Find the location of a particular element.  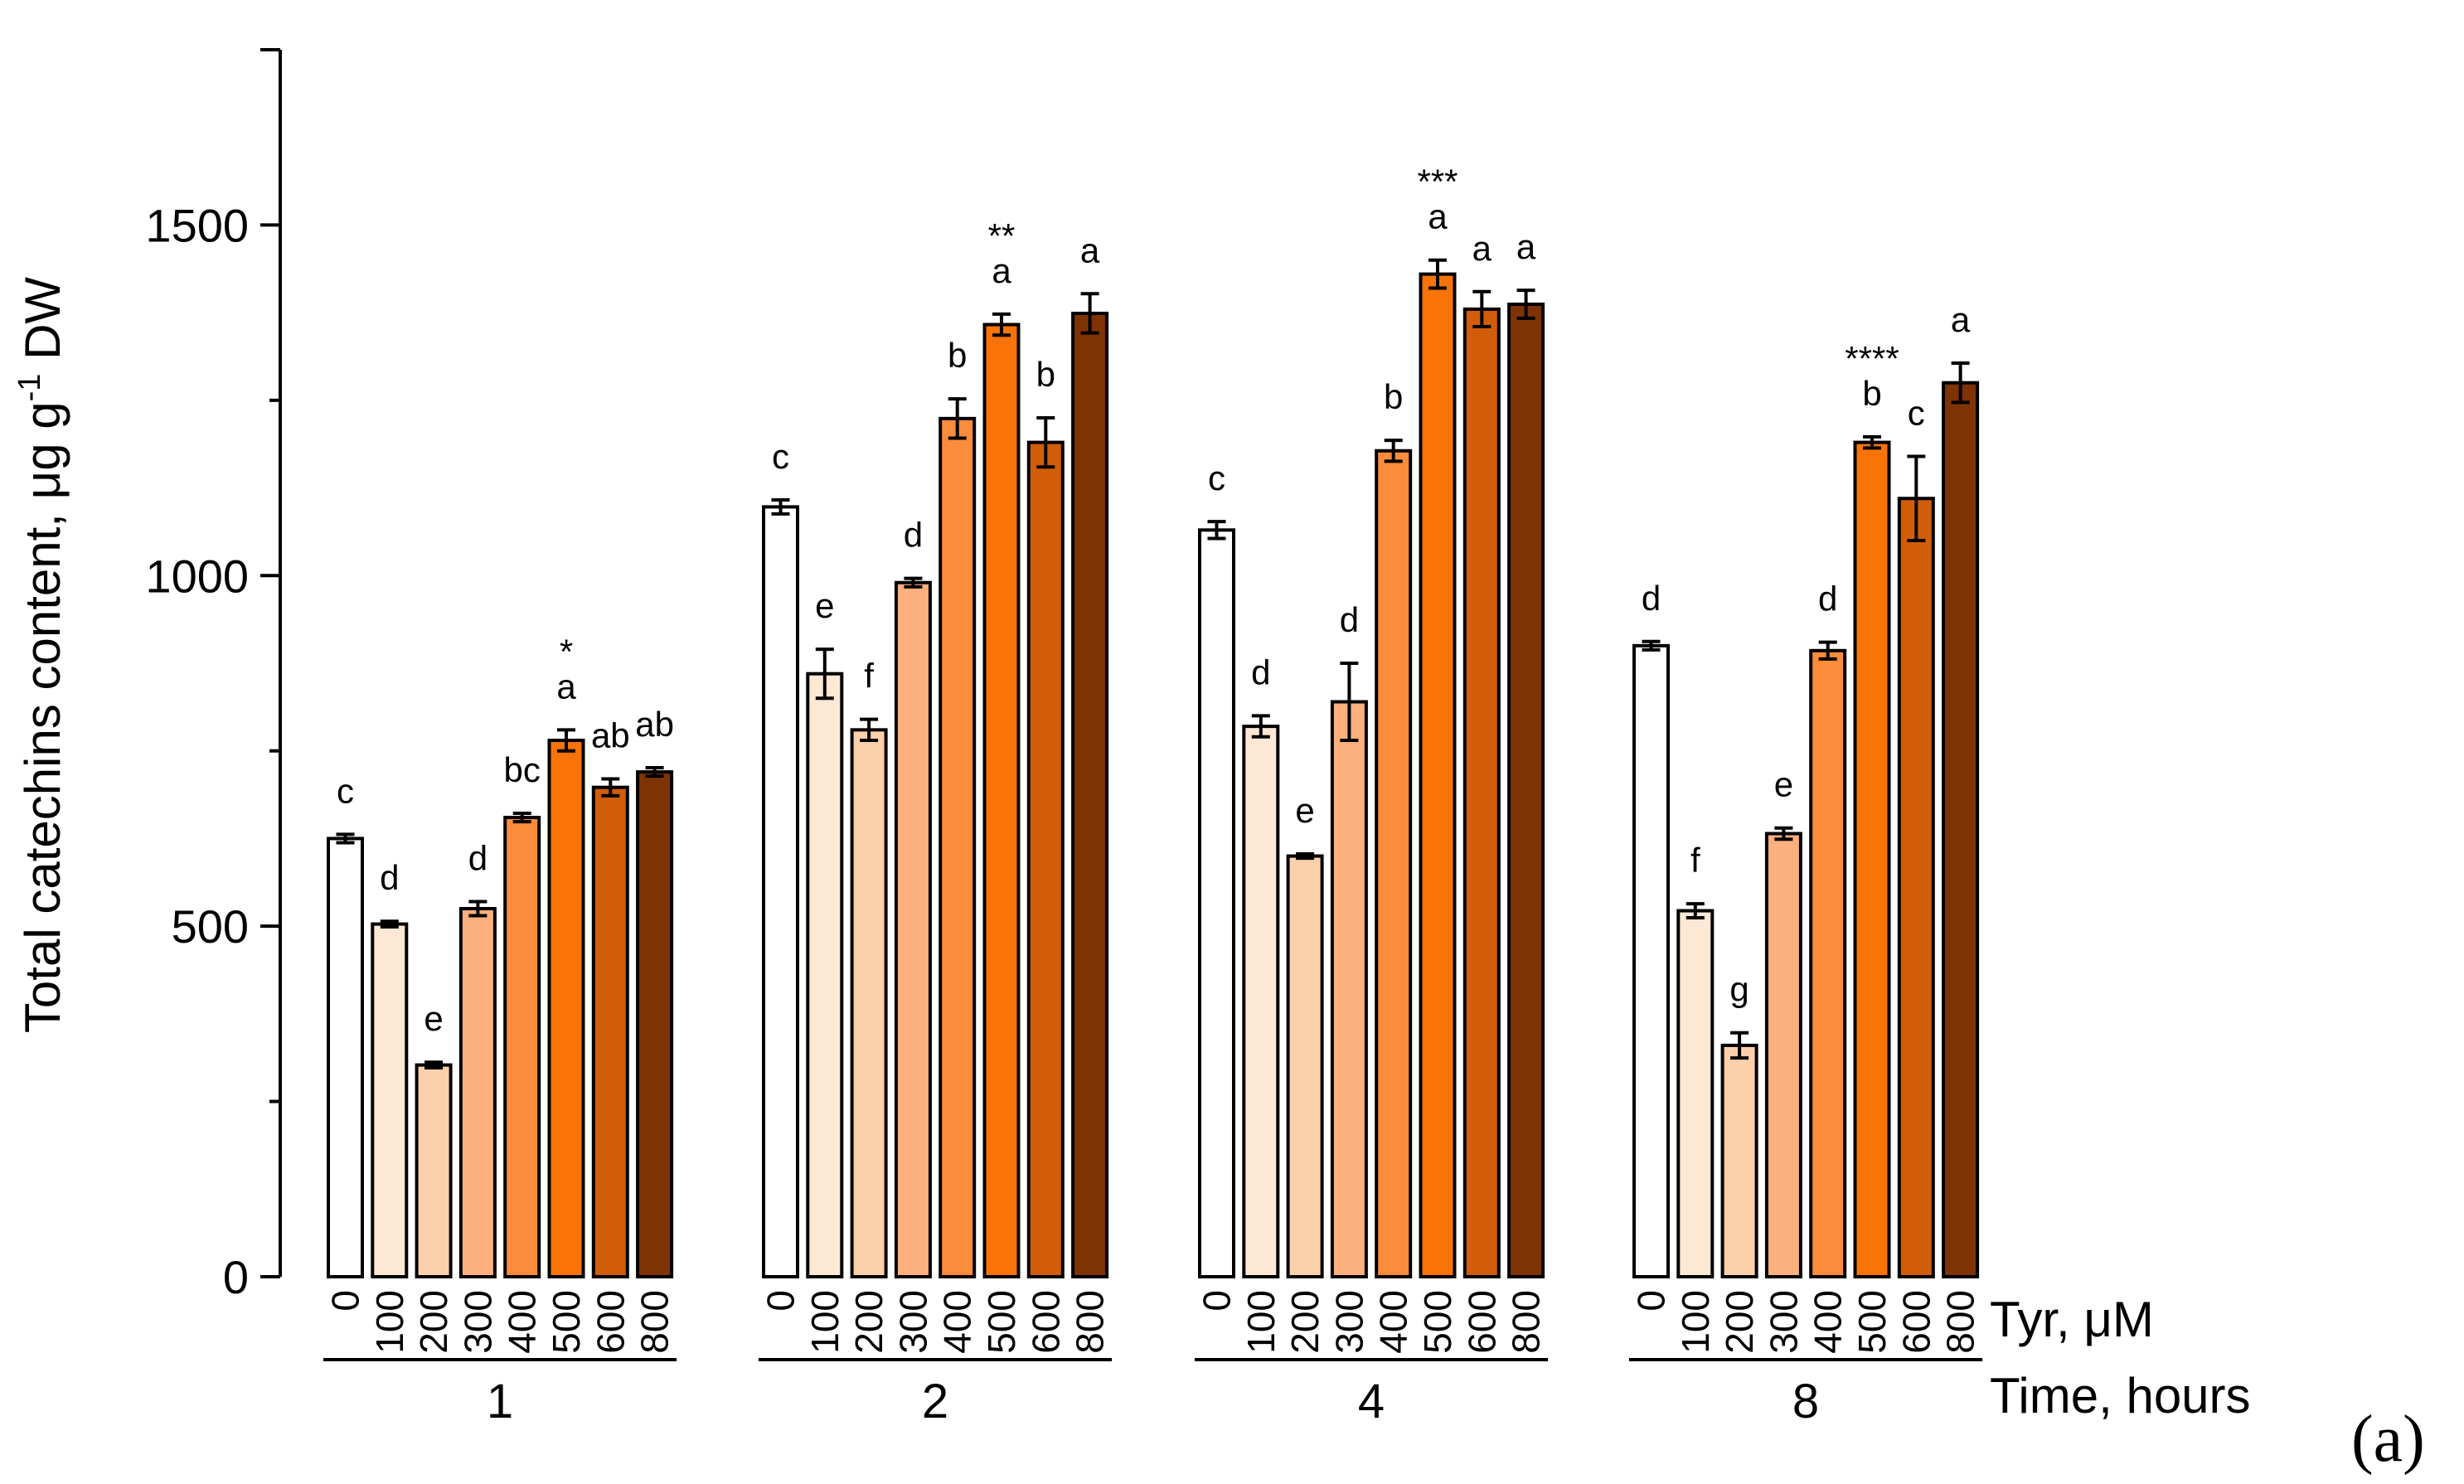

significance-stars: ** is located at coordinates (1002, 236).